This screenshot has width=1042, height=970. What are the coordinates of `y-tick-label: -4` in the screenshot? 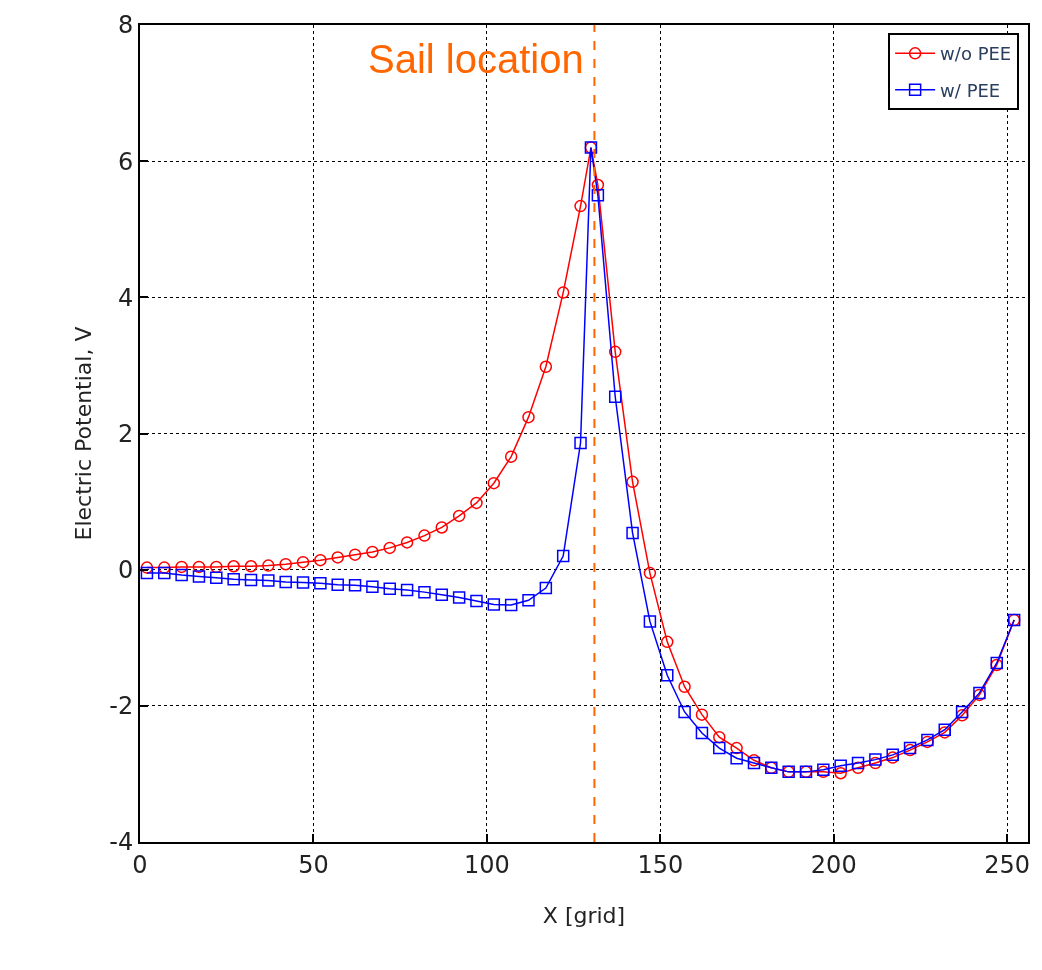 It's located at (121, 842).